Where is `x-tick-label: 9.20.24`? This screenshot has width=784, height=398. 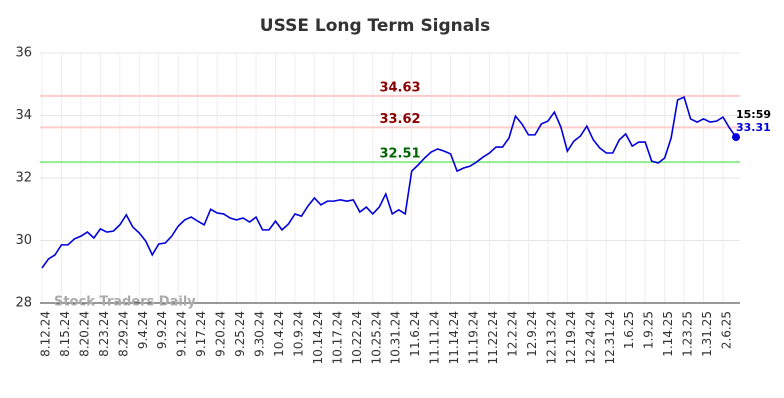
x-tick-label: 9.20.24 is located at coordinates (221, 334).